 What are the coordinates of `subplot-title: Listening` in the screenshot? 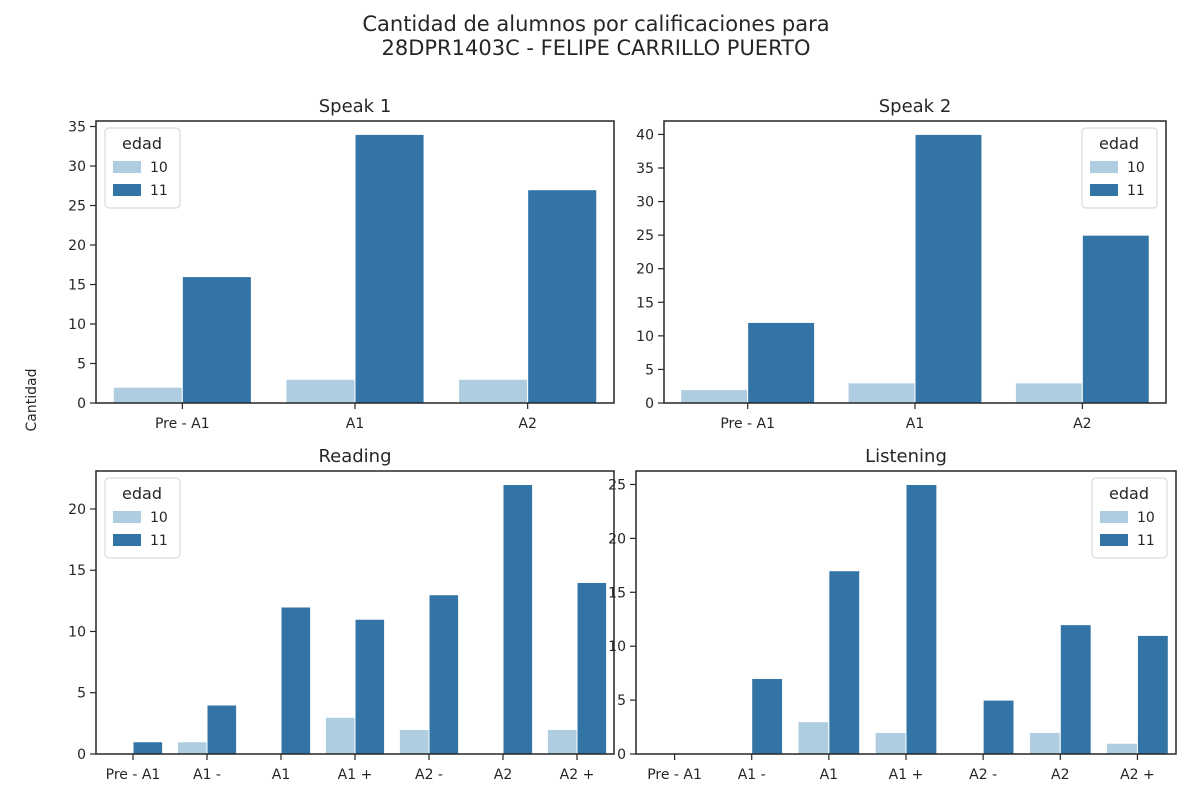 It's located at (906, 456).